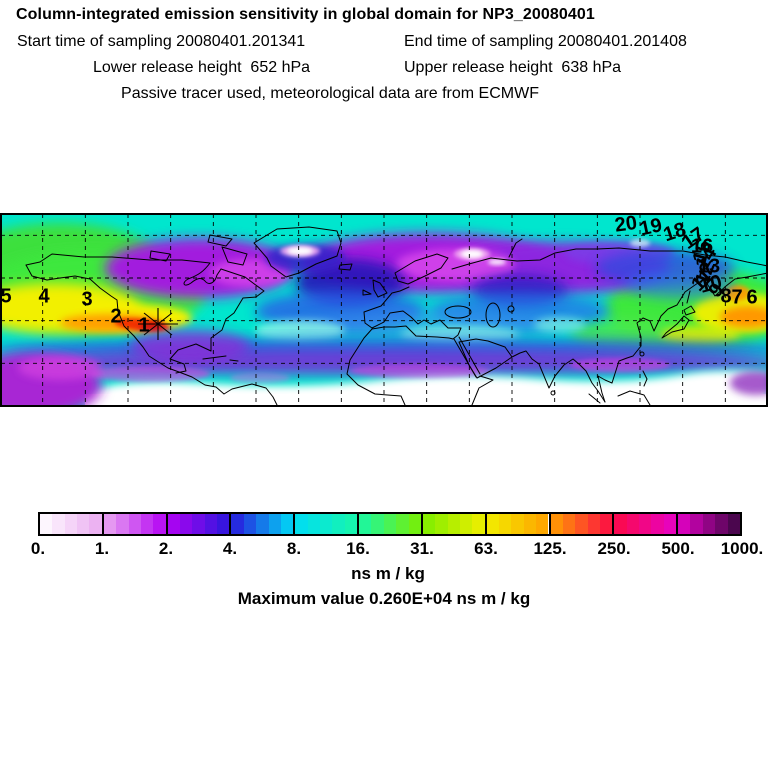 The image size is (768, 768). Describe the element at coordinates (202, 67) in the screenshot. I see `lower-release-label: Lower release height 652 hPa` at that location.